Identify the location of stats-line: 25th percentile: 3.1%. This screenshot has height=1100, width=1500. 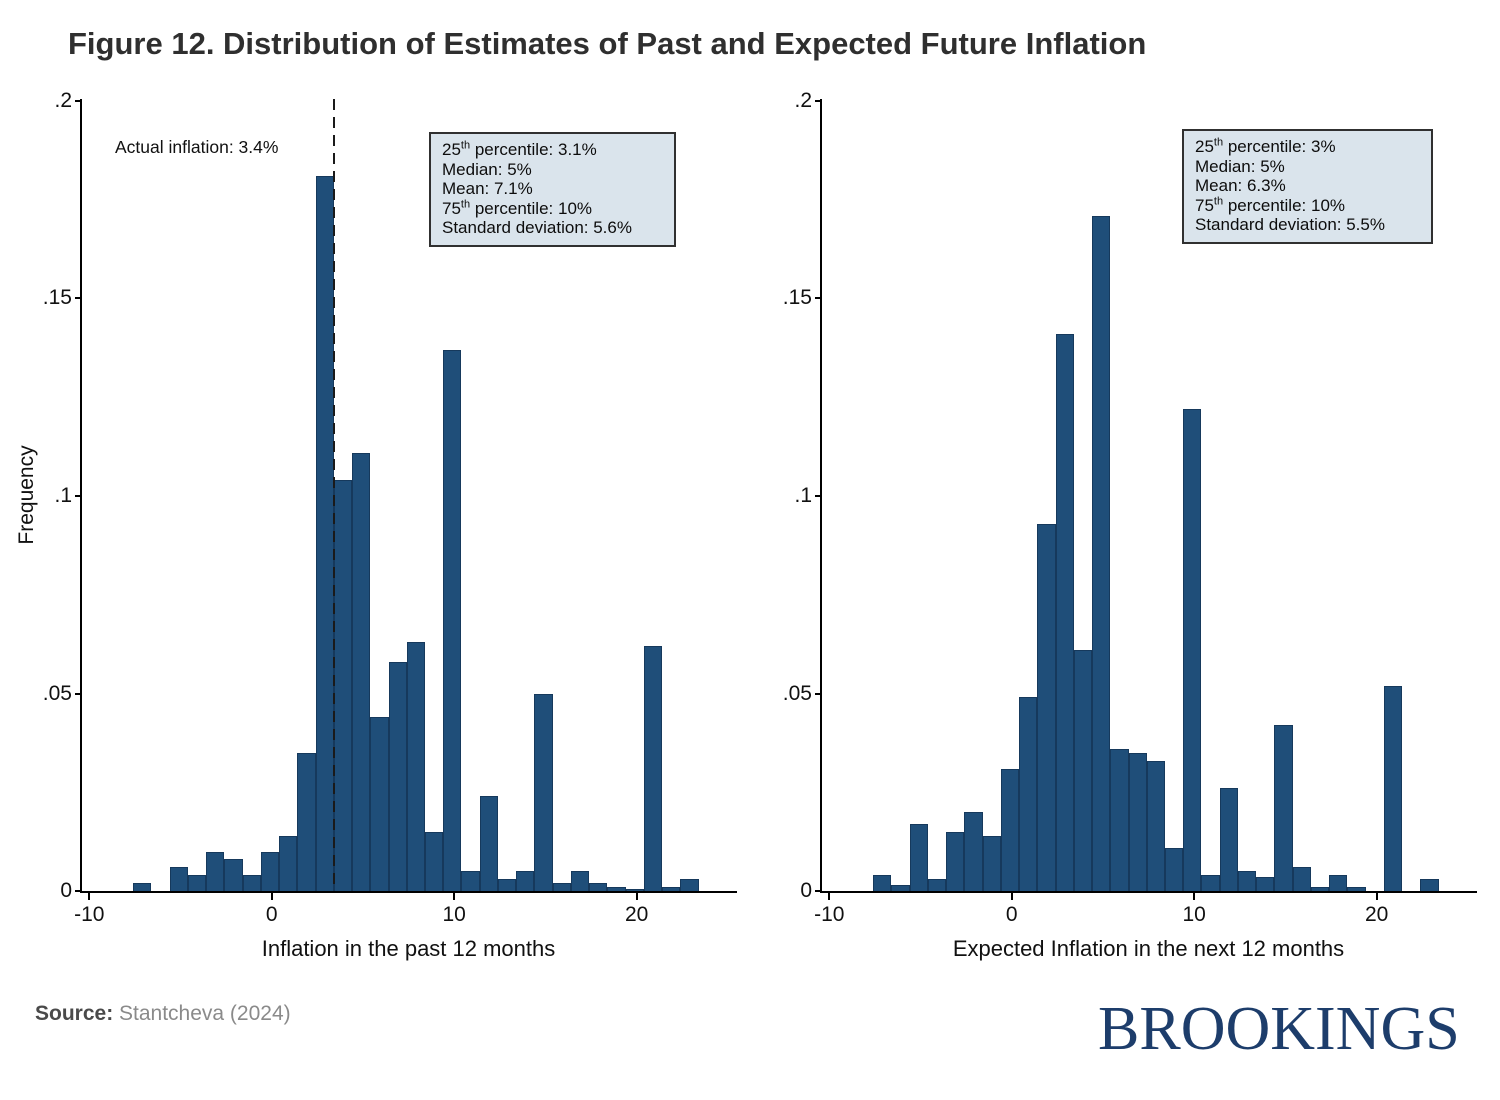
(519, 149).